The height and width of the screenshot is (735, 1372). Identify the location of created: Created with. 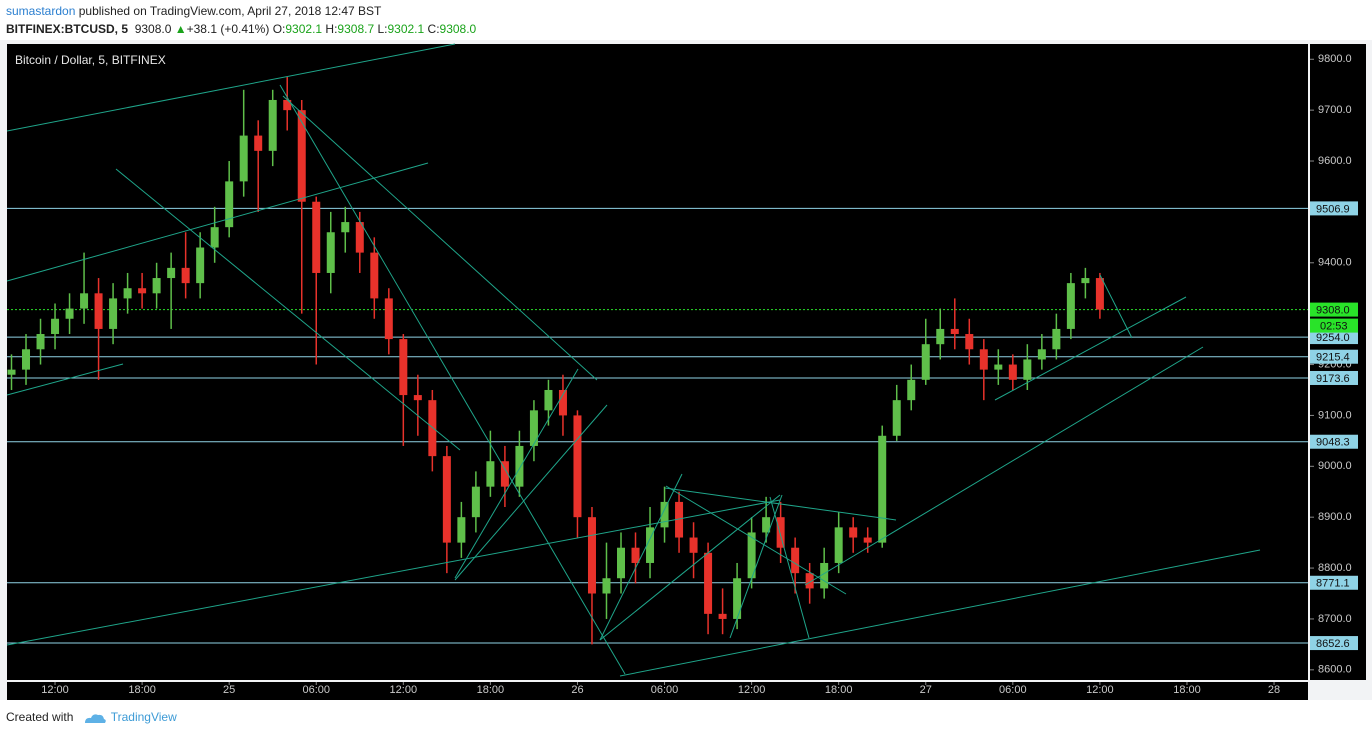
(40, 717).